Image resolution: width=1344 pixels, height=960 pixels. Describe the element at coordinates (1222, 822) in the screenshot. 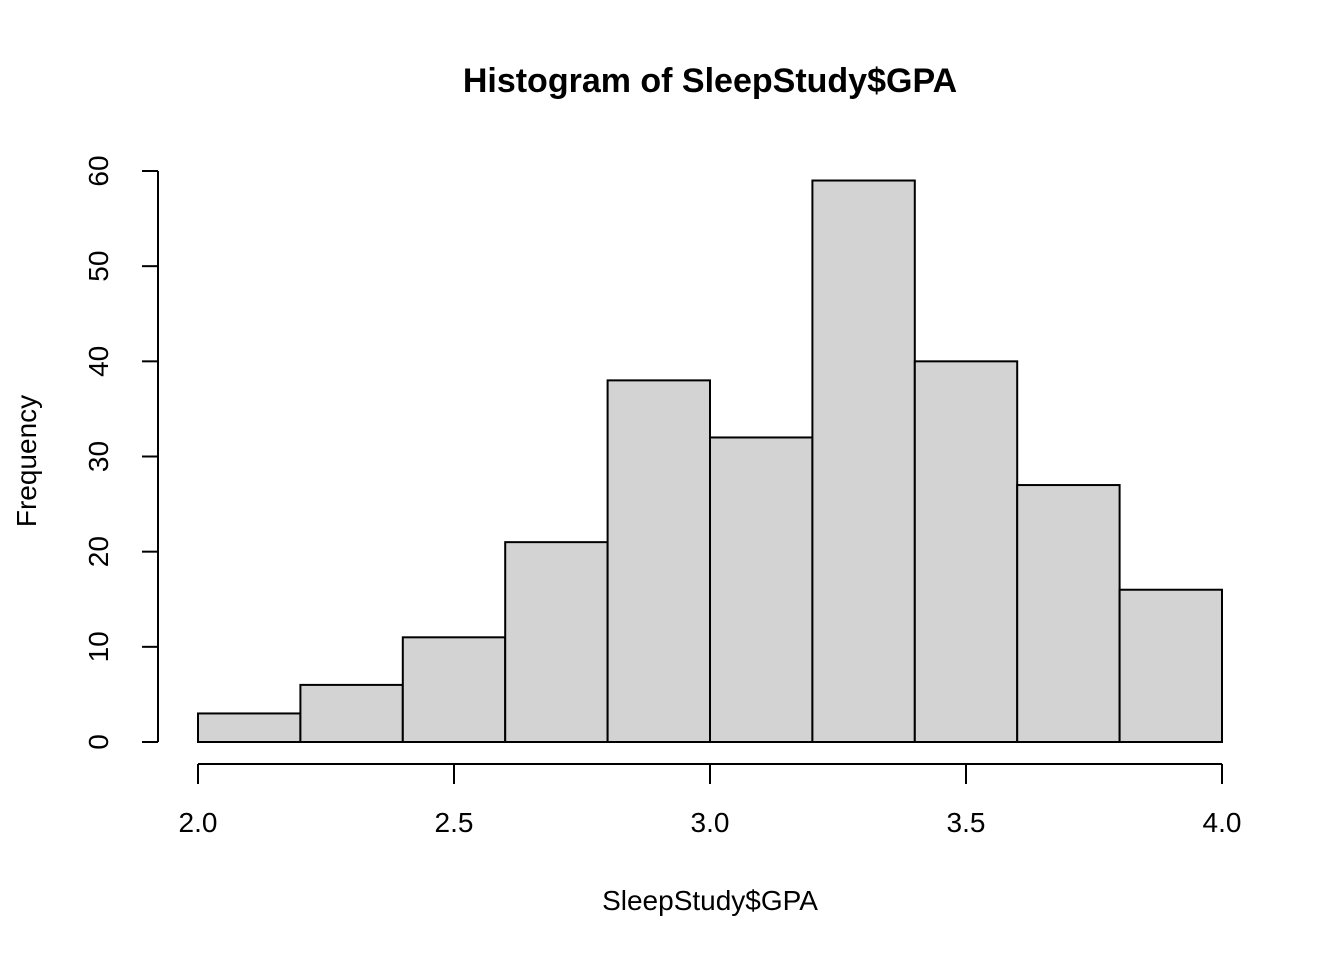

I see `x-tick-label-4.0: 4.0` at that location.